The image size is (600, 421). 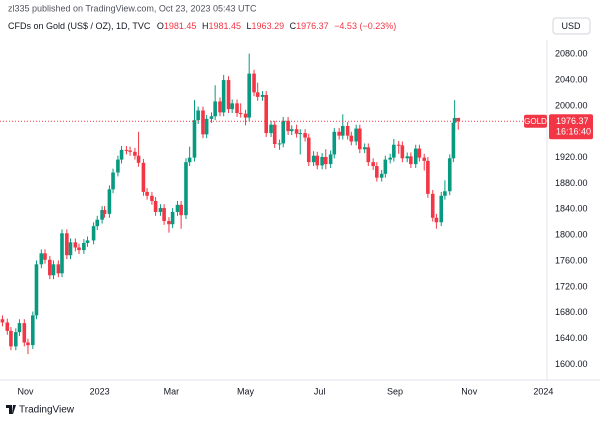 I want to click on currency: USD, so click(x=571, y=26).